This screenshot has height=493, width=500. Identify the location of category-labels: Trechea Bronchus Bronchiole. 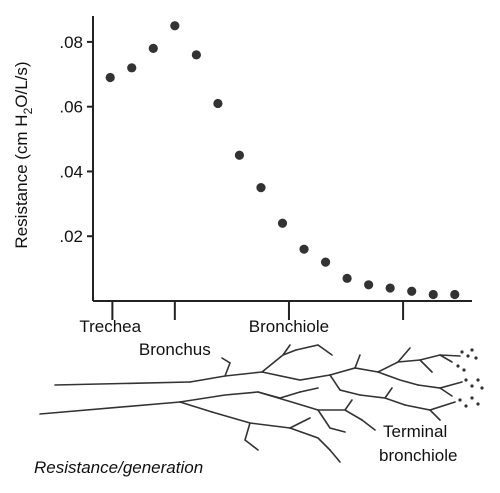
(204, 338).